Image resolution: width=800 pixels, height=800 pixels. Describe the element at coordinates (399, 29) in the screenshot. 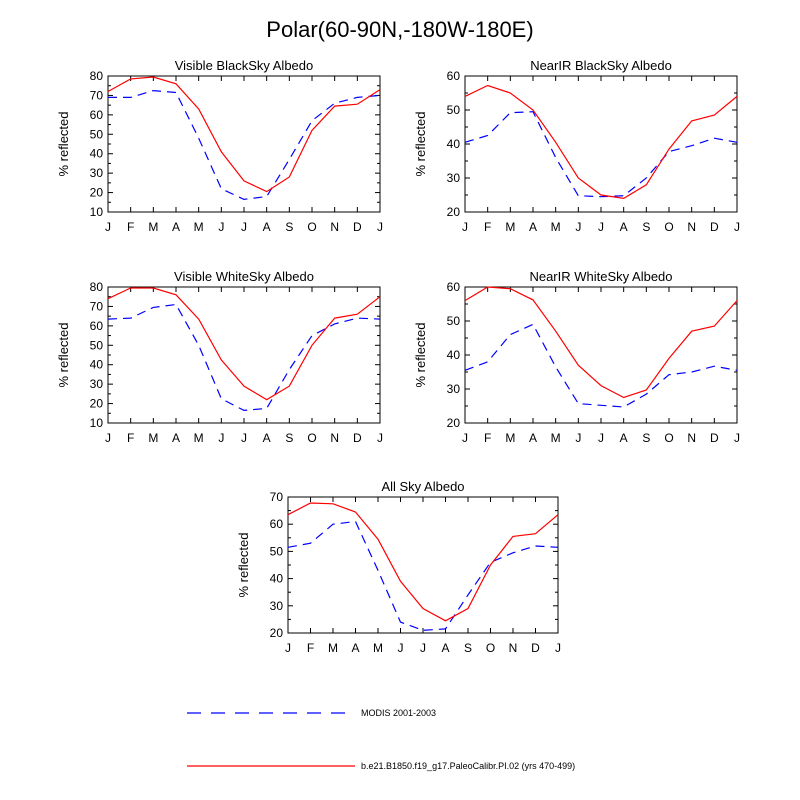

I see `figure-title: Polar(60-90N,-180W-180E)` at that location.